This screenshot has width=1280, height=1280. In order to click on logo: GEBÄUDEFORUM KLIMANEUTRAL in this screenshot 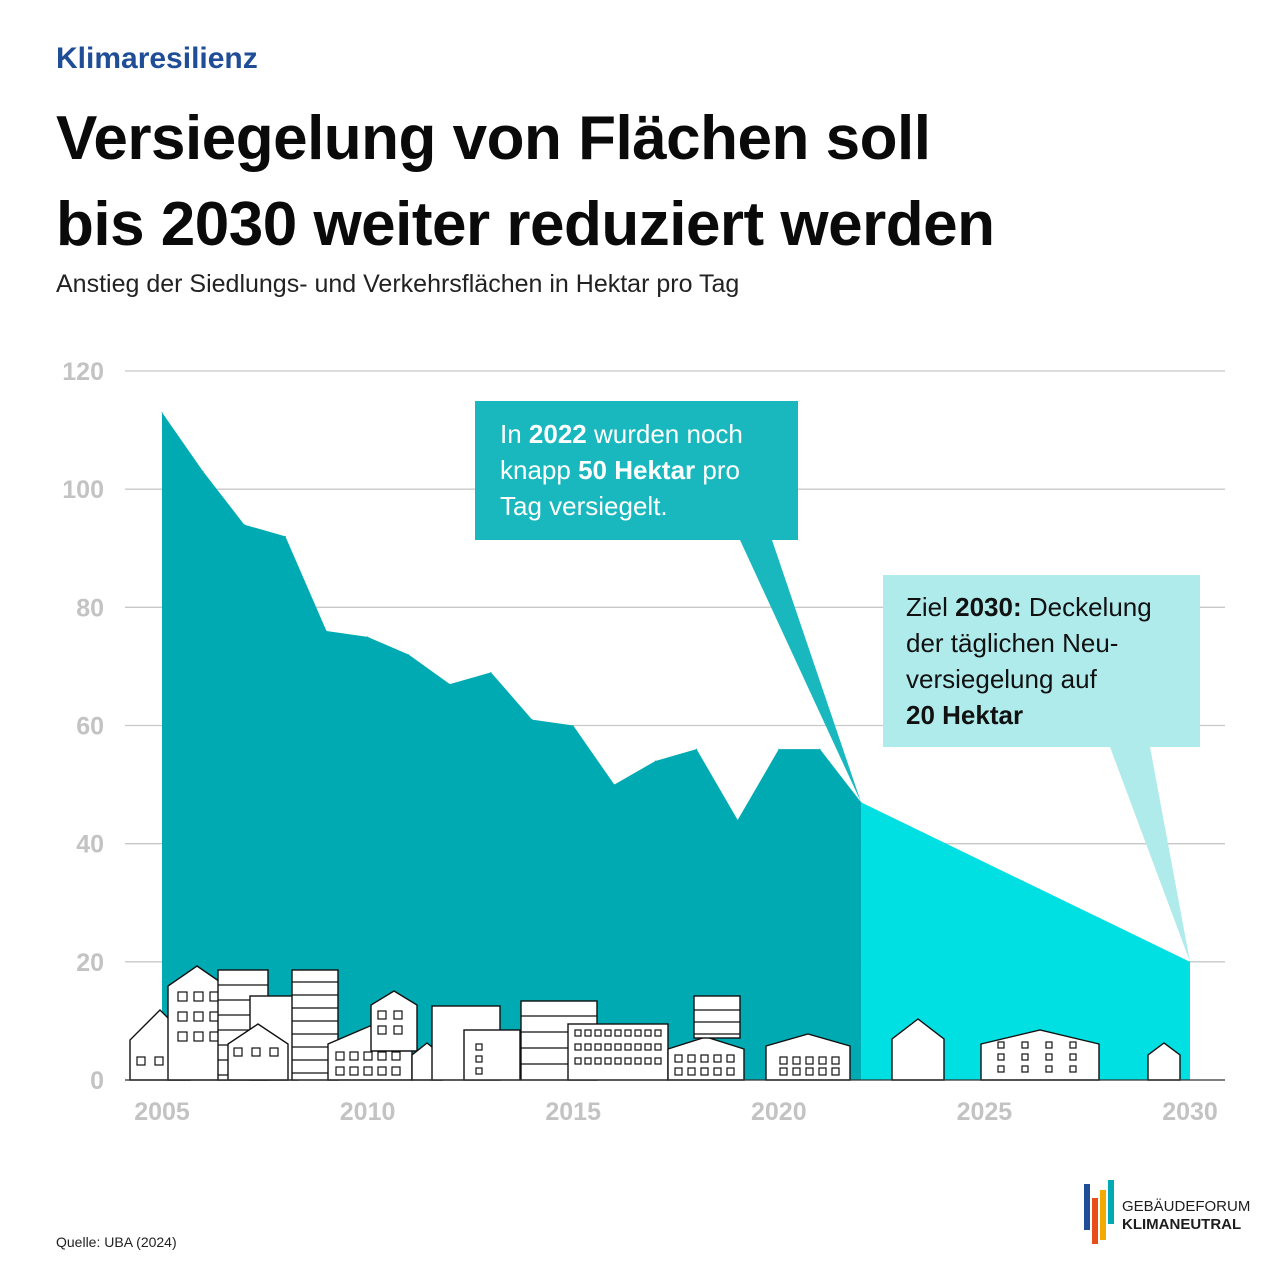, I will do `click(1169, 1215)`.